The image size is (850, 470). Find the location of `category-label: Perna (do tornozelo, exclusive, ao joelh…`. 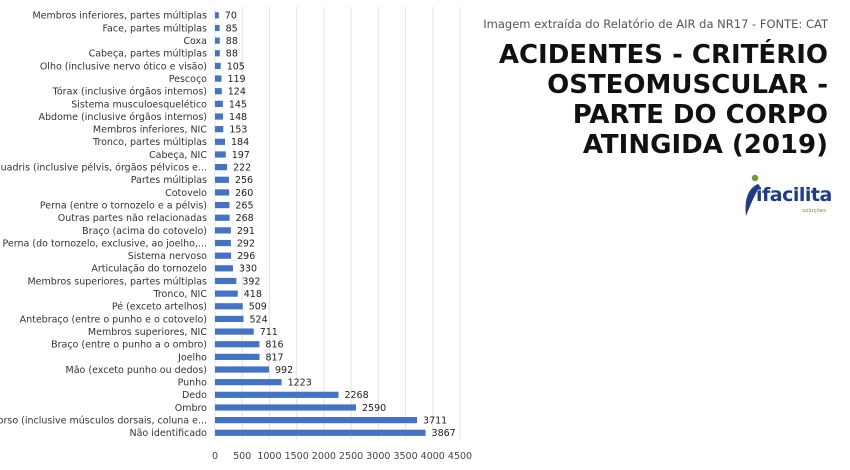

category-label: Perna (do tornozelo, exclusive, ao joelh… is located at coordinates (105, 243).